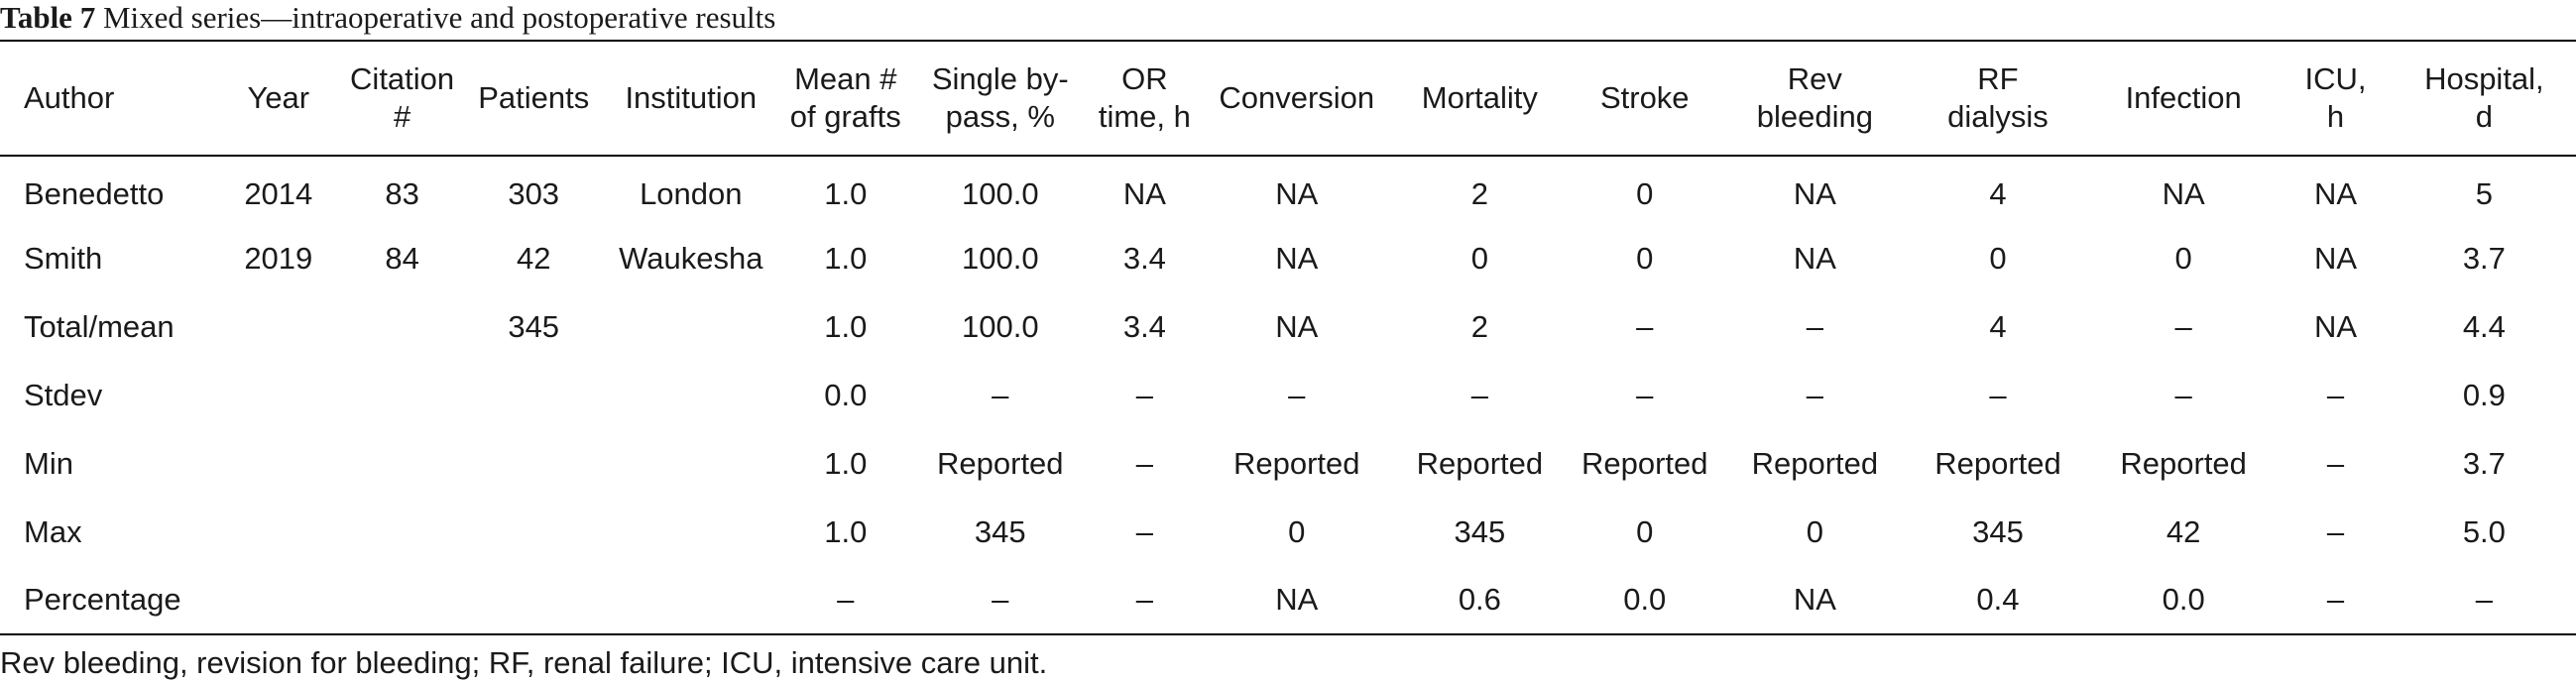  Describe the element at coordinates (1998, 98) in the screenshot. I see `column-header: RF dialysis` at that location.